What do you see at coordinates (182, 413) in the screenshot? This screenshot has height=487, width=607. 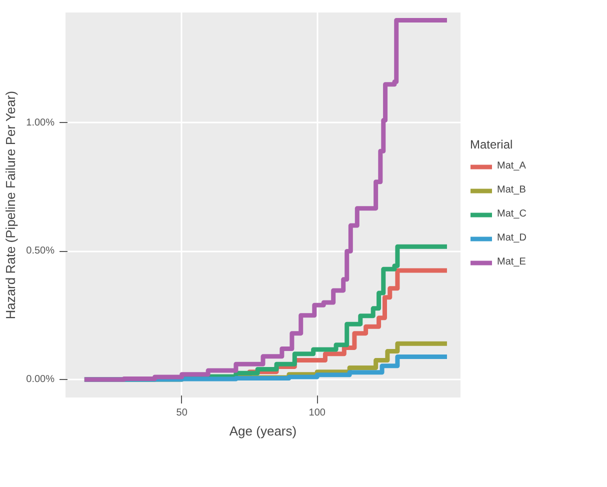 I see `x-tick-label: 50` at bounding box center [182, 413].